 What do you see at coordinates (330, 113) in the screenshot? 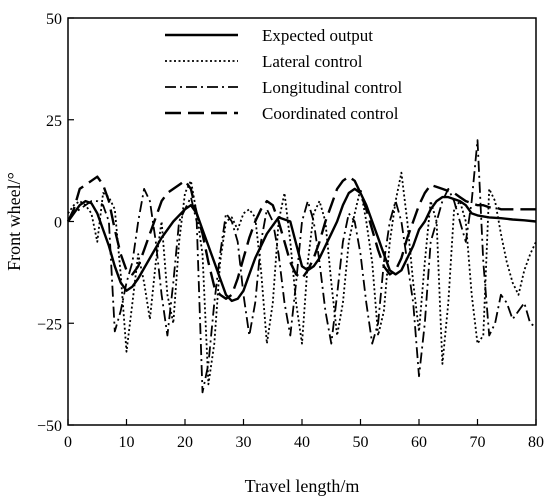
I see `legend-label: Coordinated control` at bounding box center [330, 113].